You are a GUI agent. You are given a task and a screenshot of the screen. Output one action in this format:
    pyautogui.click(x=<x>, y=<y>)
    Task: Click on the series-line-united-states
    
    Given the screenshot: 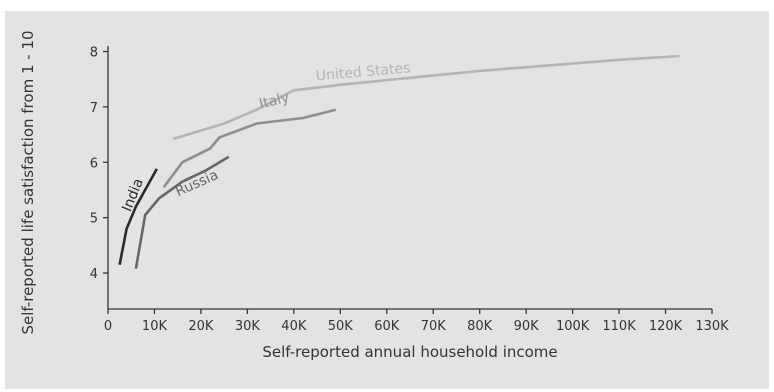 What is the action you would take?
    pyautogui.click(x=426, y=97)
    